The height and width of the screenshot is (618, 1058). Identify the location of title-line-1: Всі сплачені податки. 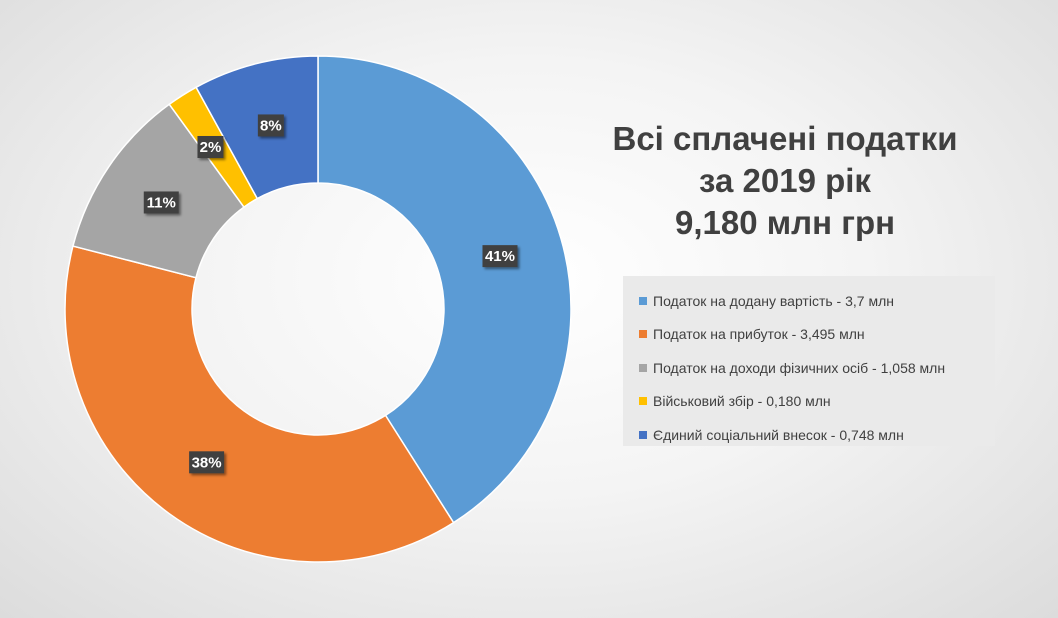
(785, 138).